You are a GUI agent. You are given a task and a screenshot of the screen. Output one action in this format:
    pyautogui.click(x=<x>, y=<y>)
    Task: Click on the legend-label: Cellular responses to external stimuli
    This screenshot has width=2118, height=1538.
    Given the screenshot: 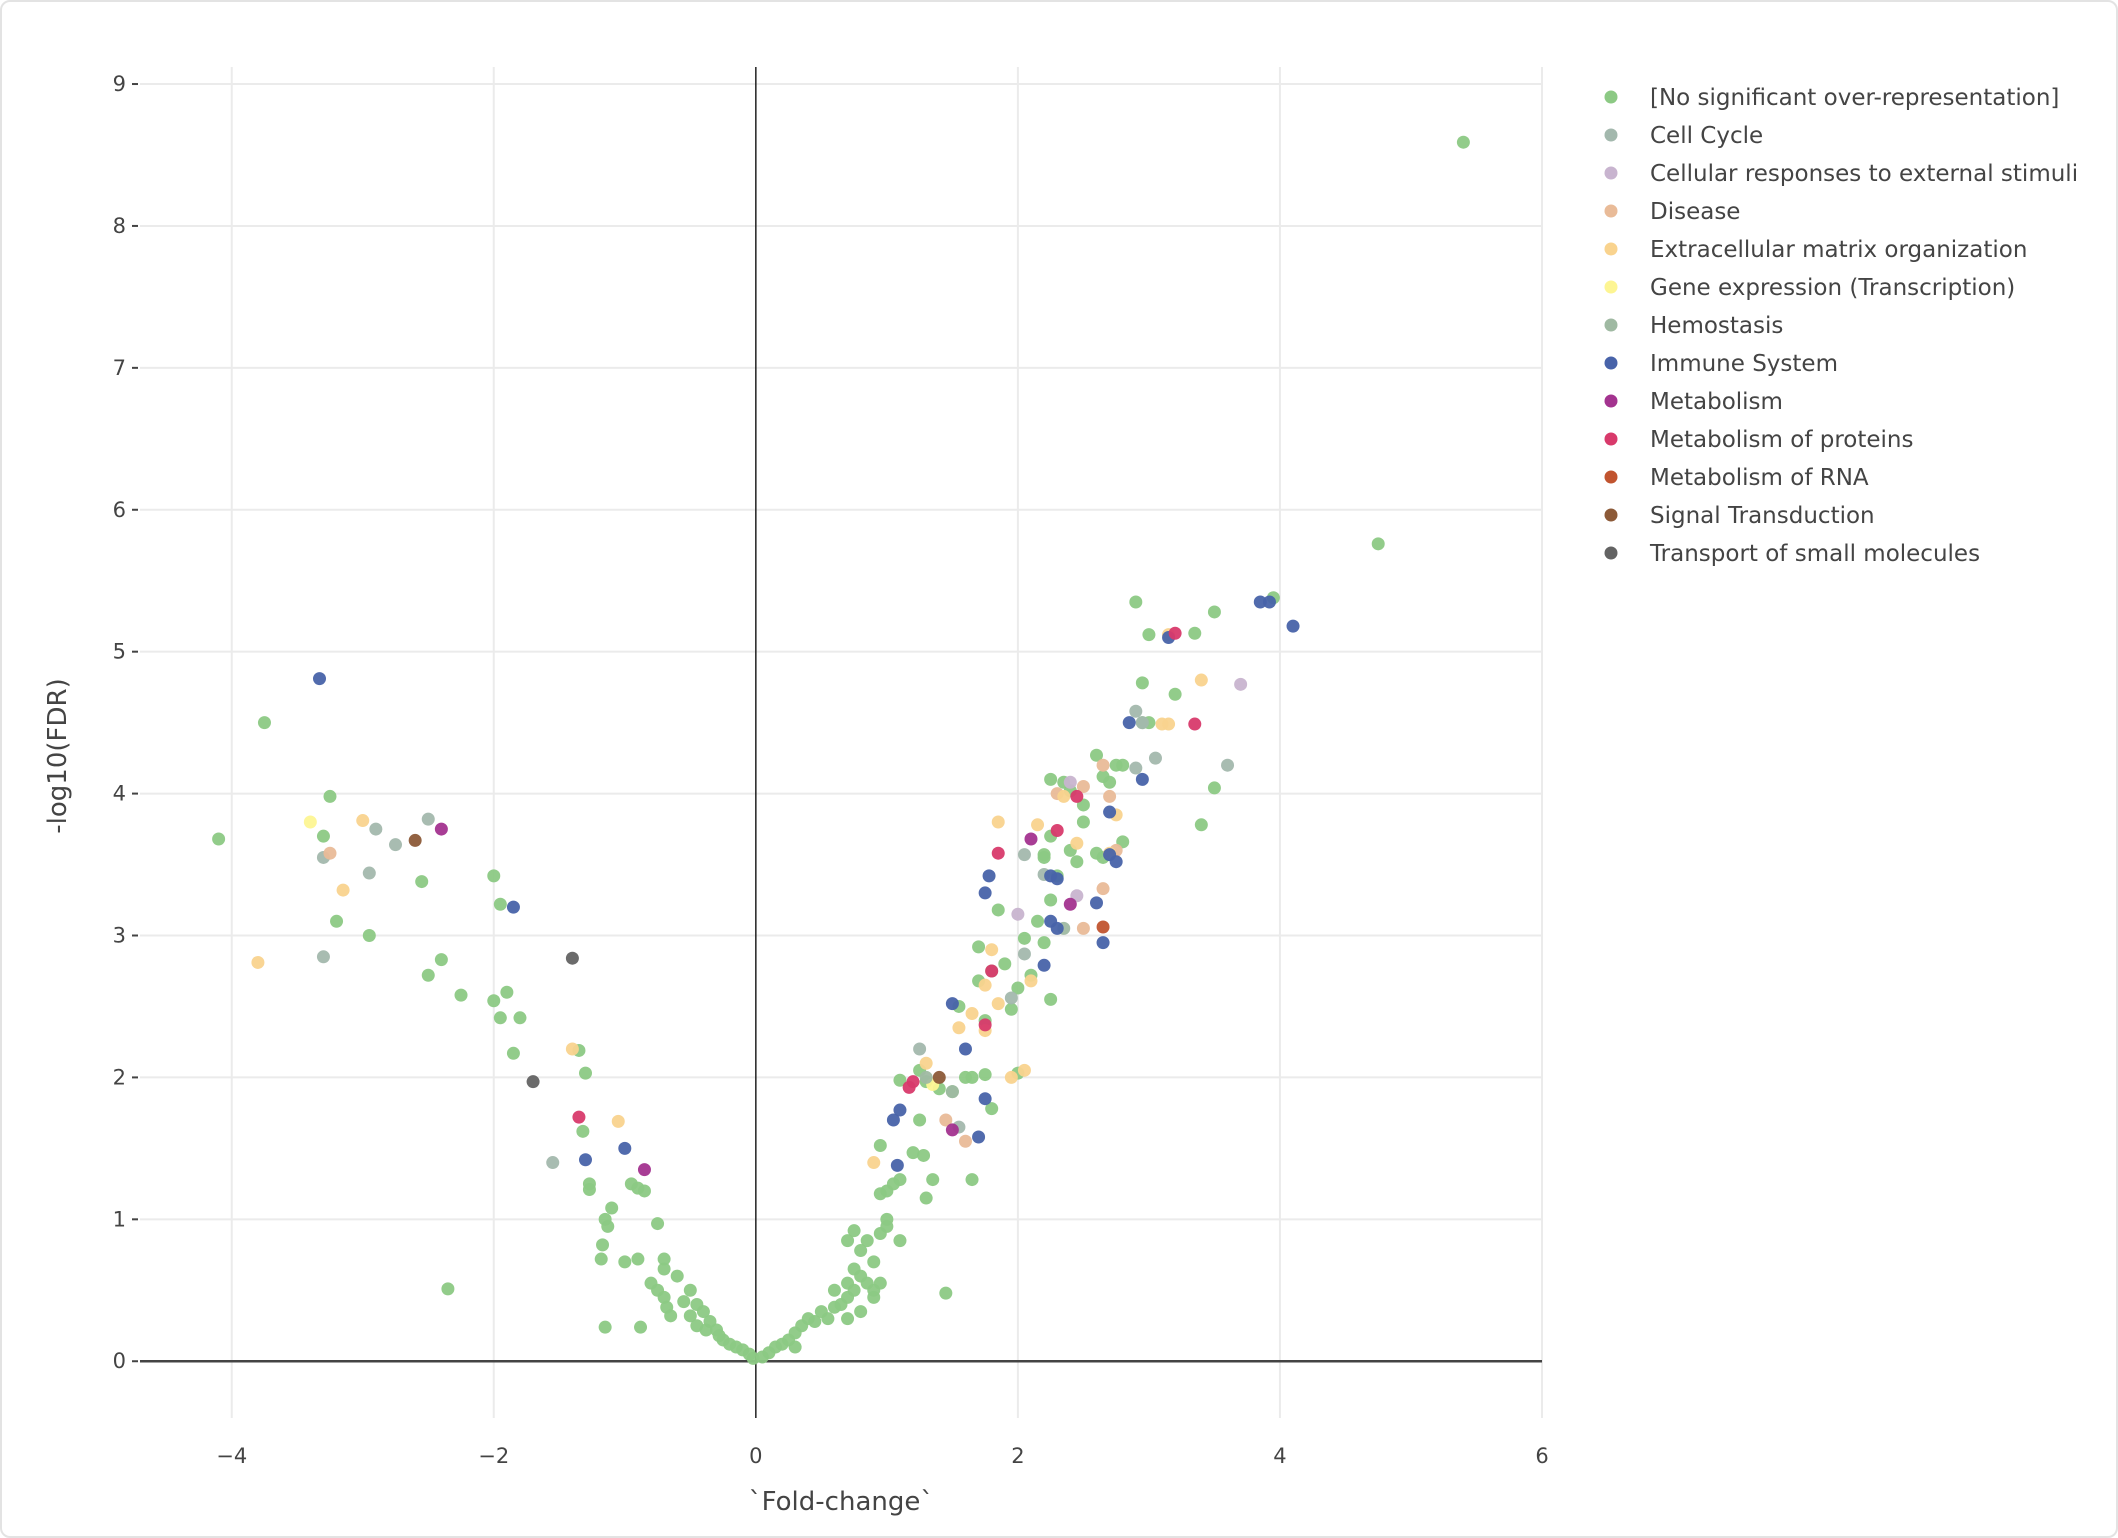 What is the action you would take?
    pyautogui.click(x=1864, y=174)
    